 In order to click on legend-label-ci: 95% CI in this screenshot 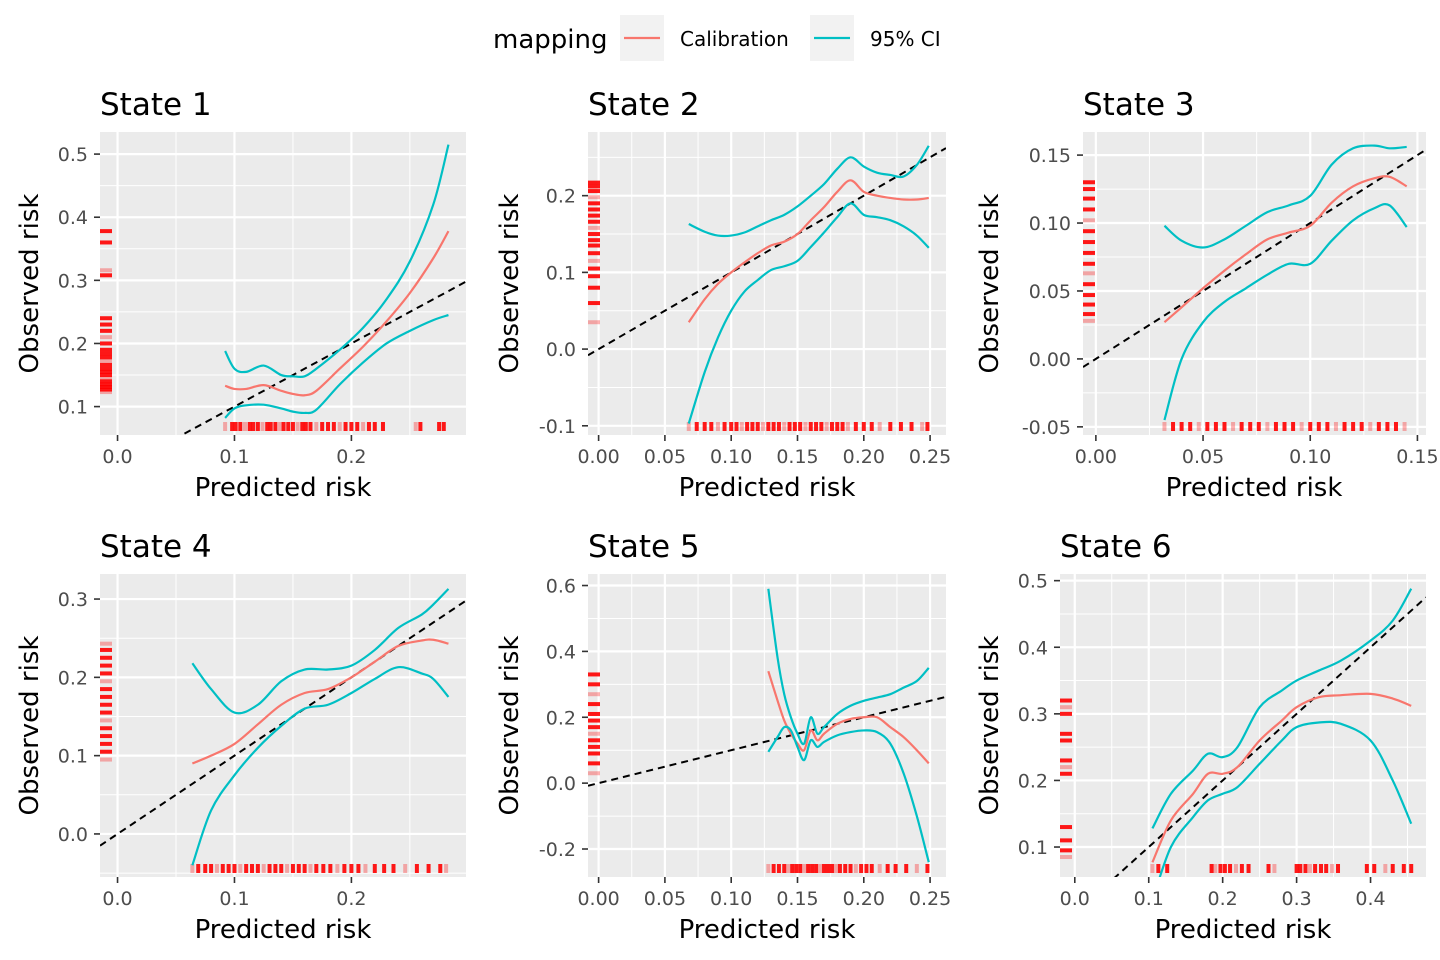, I will do `click(905, 39)`.